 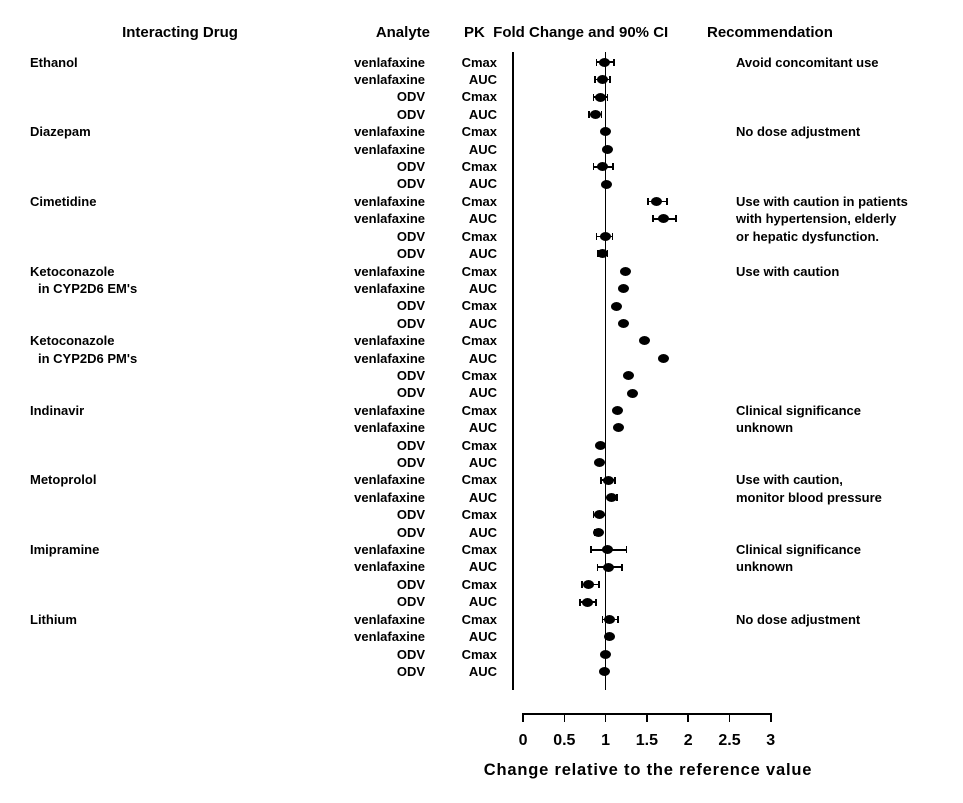 I want to click on column-header-interacting-drug: Interacting Drug, so click(x=180, y=32).